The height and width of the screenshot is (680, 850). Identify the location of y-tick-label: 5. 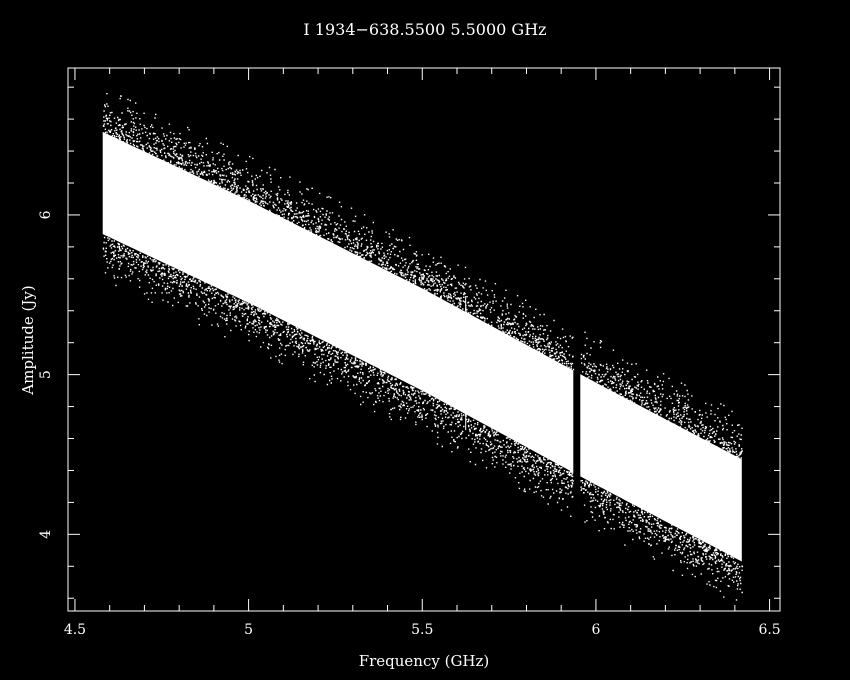
(46, 374).